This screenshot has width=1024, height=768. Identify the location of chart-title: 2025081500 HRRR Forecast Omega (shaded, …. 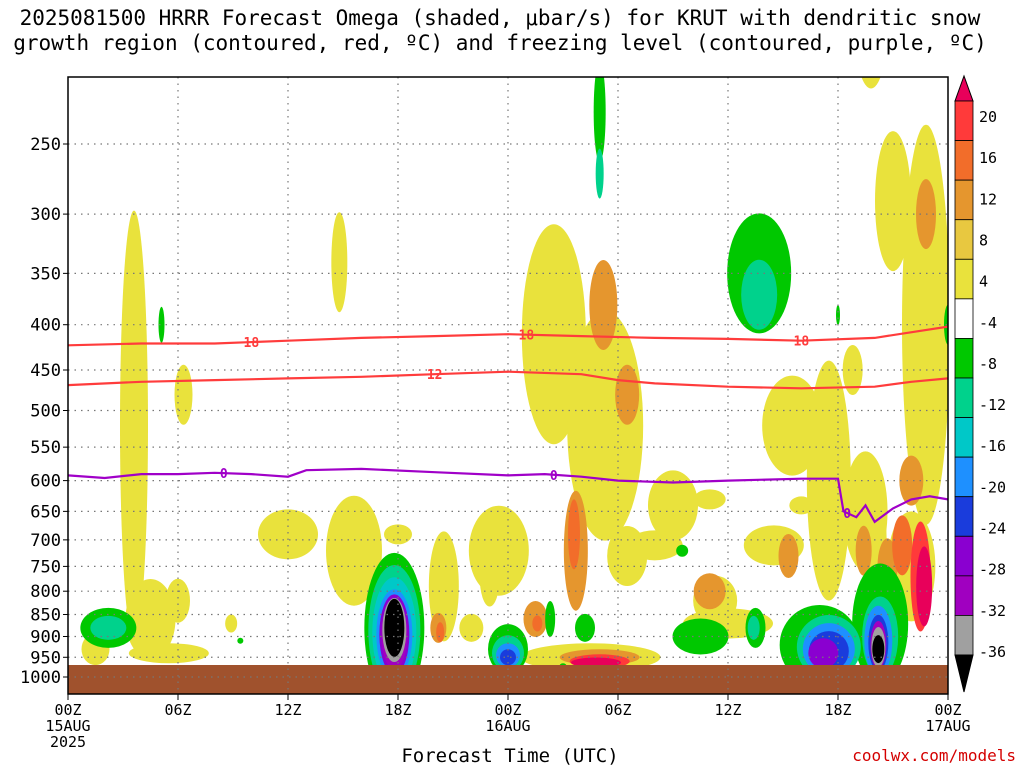
(500, 31).